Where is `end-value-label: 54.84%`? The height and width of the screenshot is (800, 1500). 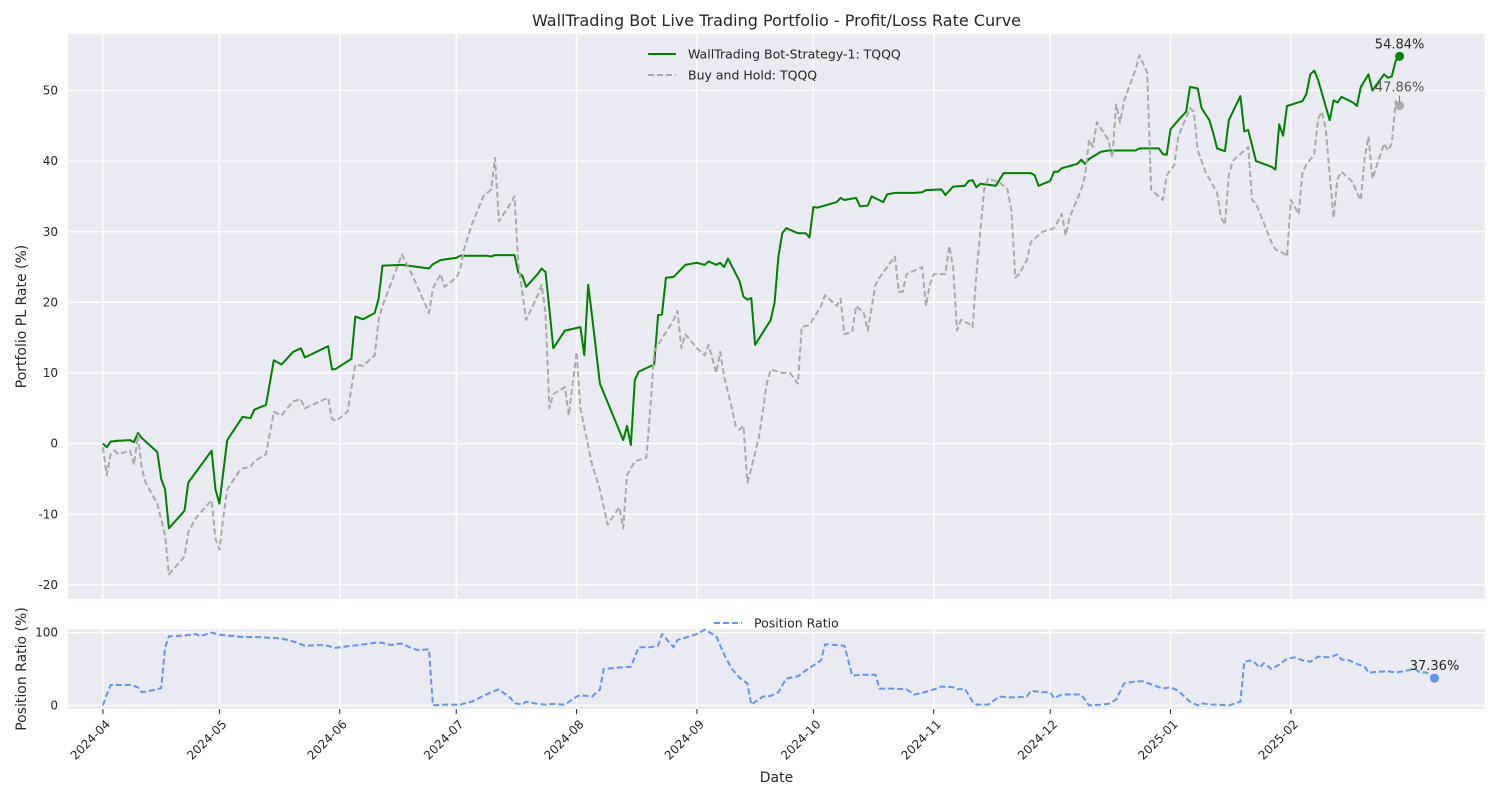
end-value-label: 54.84% is located at coordinates (1400, 44).